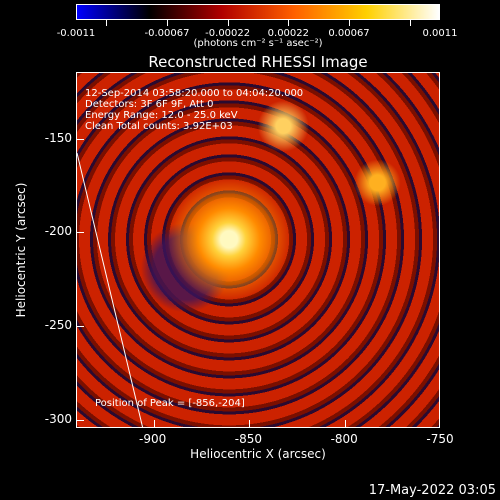  I want to click on colorbar-units: (photons cm⁻² s⁻¹ asec⁻²), so click(258, 43).